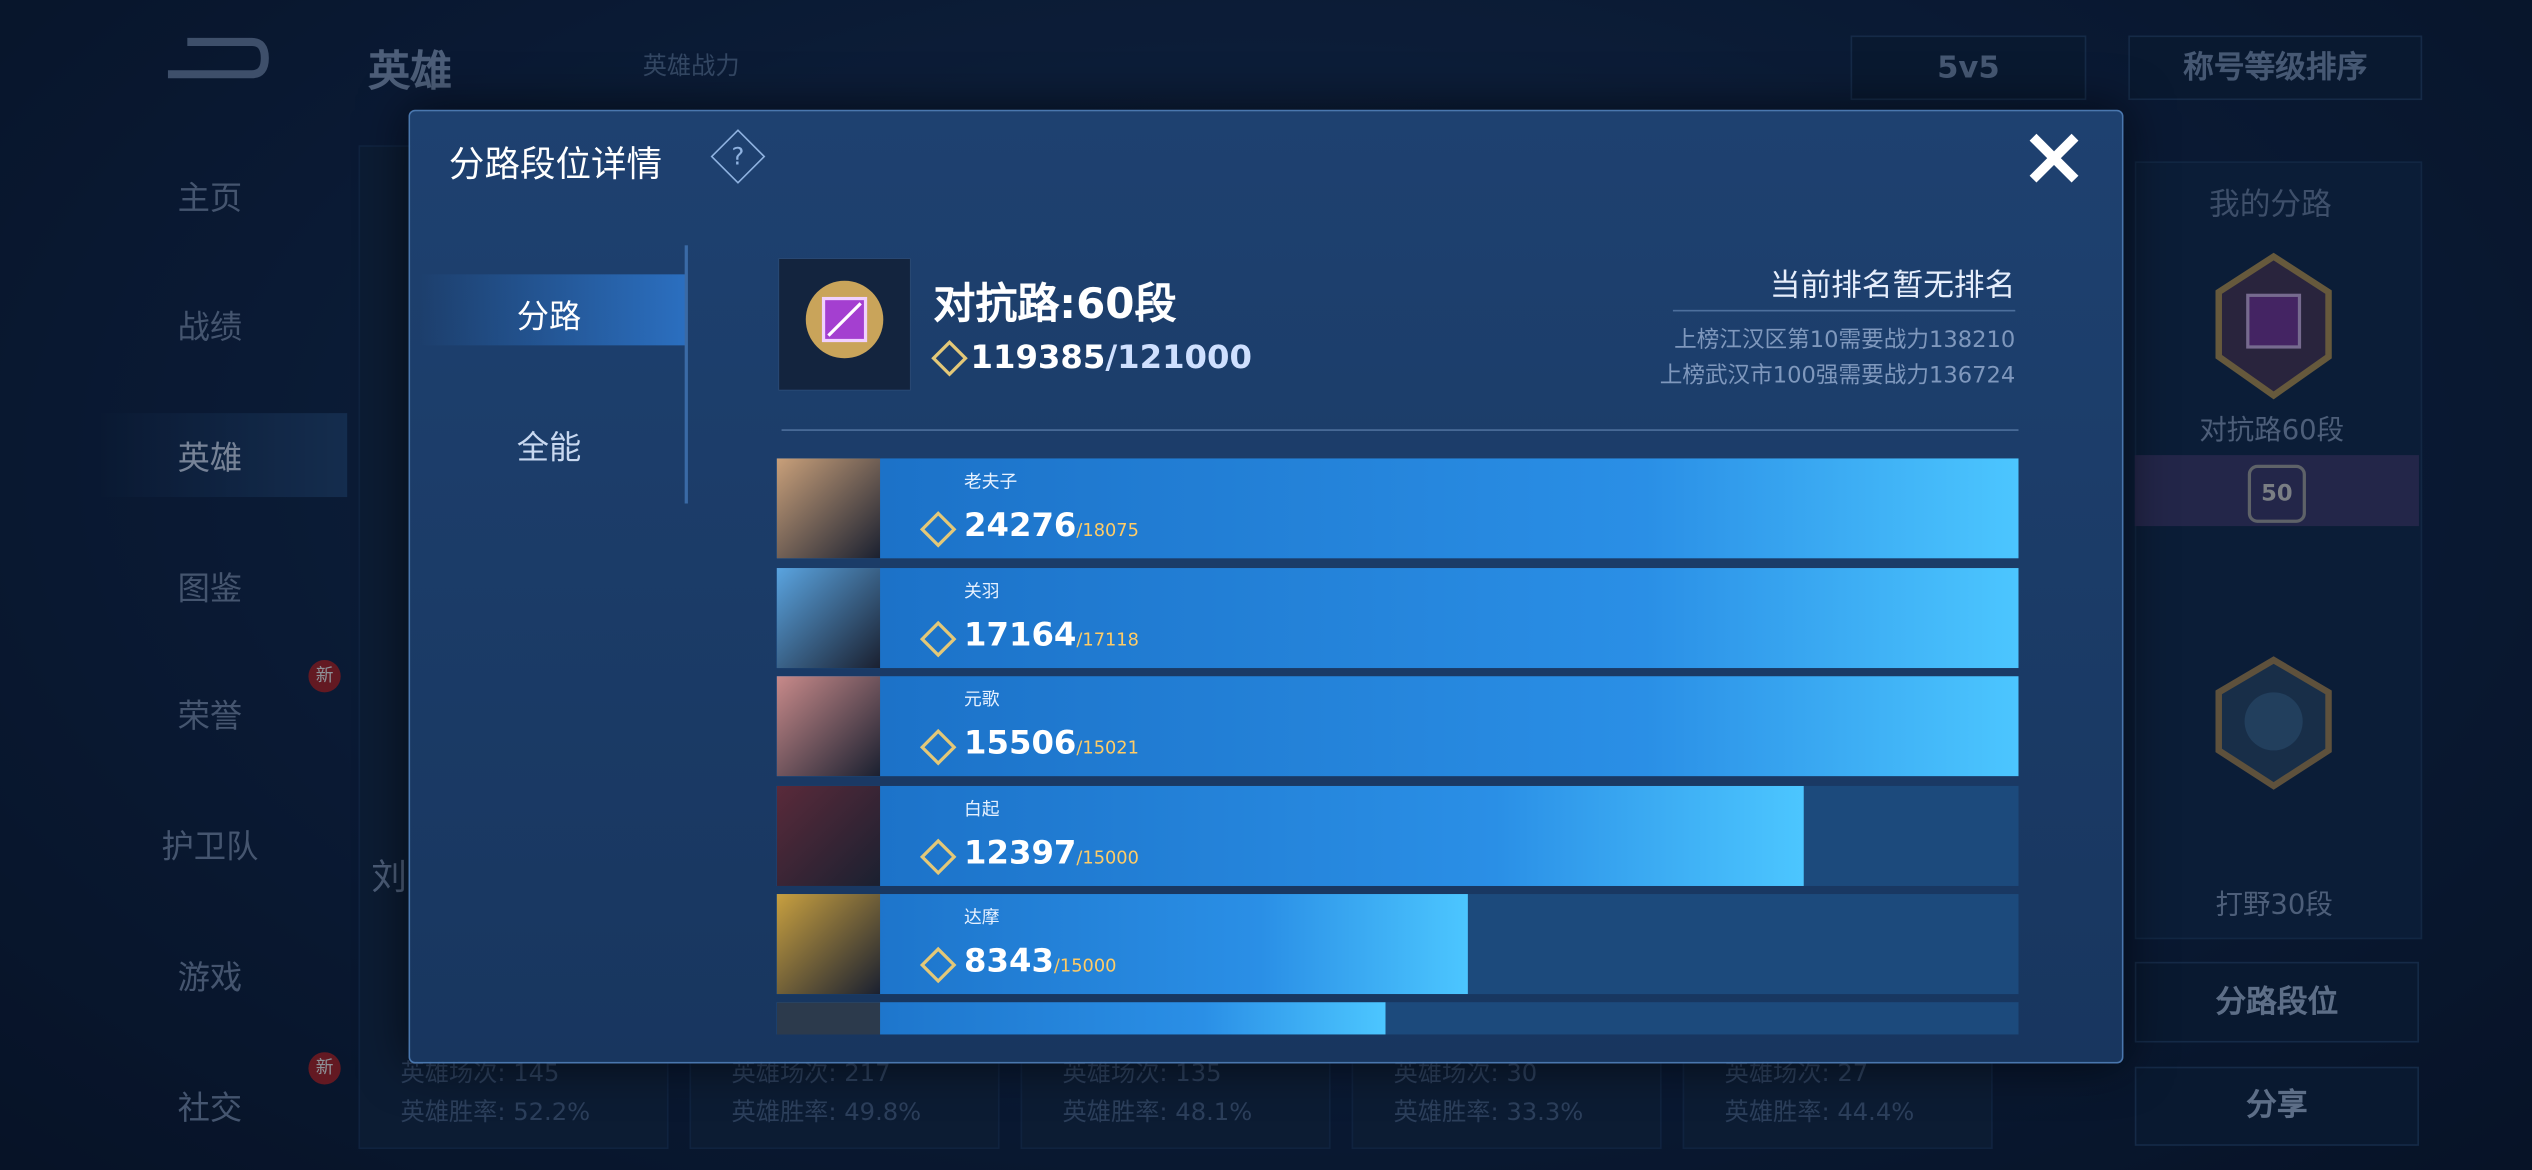  Describe the element at coordinates (1107, 530) in the screenshot. I see `score-target: /18075` at that location.